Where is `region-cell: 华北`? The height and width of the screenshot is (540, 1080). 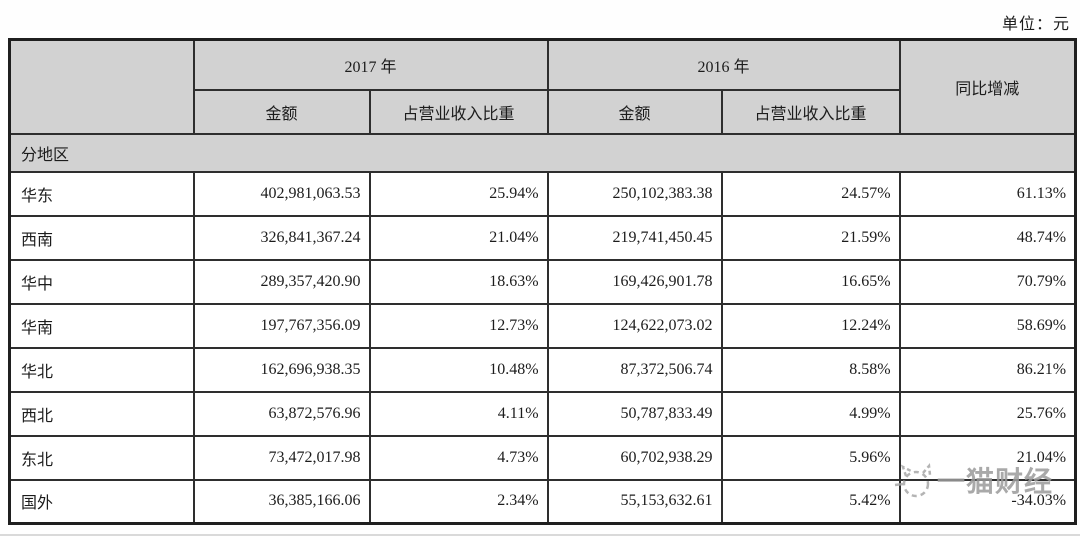
region-cell: 华北 is located at coordinates (101, 369).